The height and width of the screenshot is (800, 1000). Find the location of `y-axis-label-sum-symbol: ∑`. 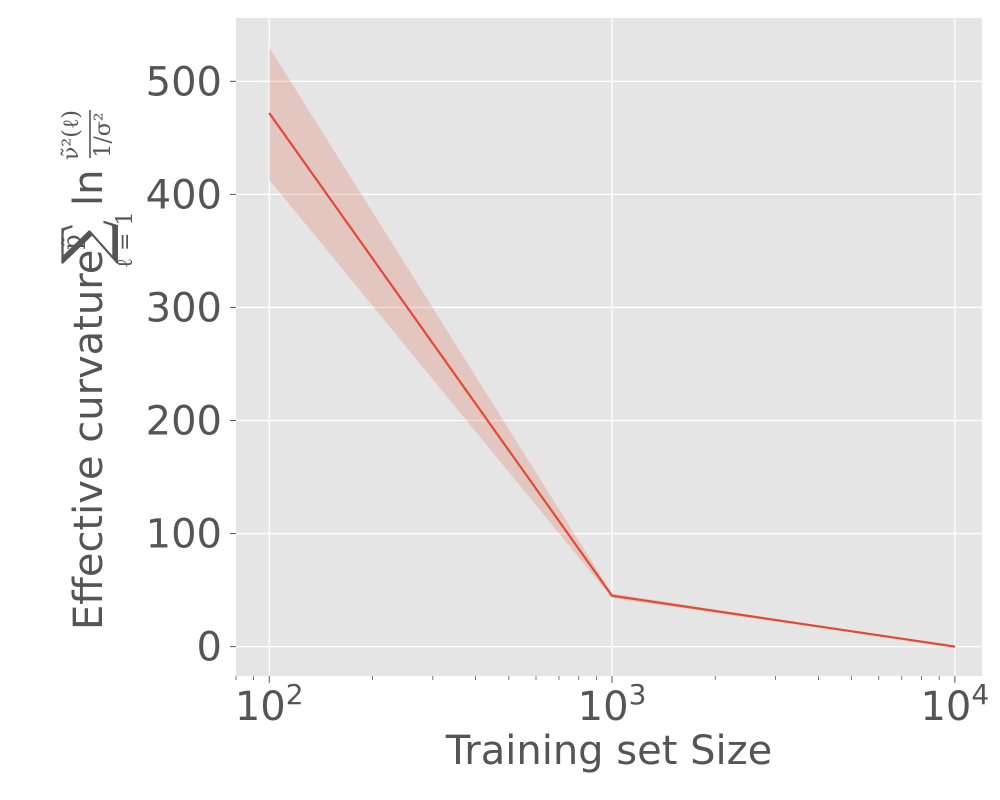

y-axis-label-sum-symbol: ∑ is located at coordinates (84, 242).